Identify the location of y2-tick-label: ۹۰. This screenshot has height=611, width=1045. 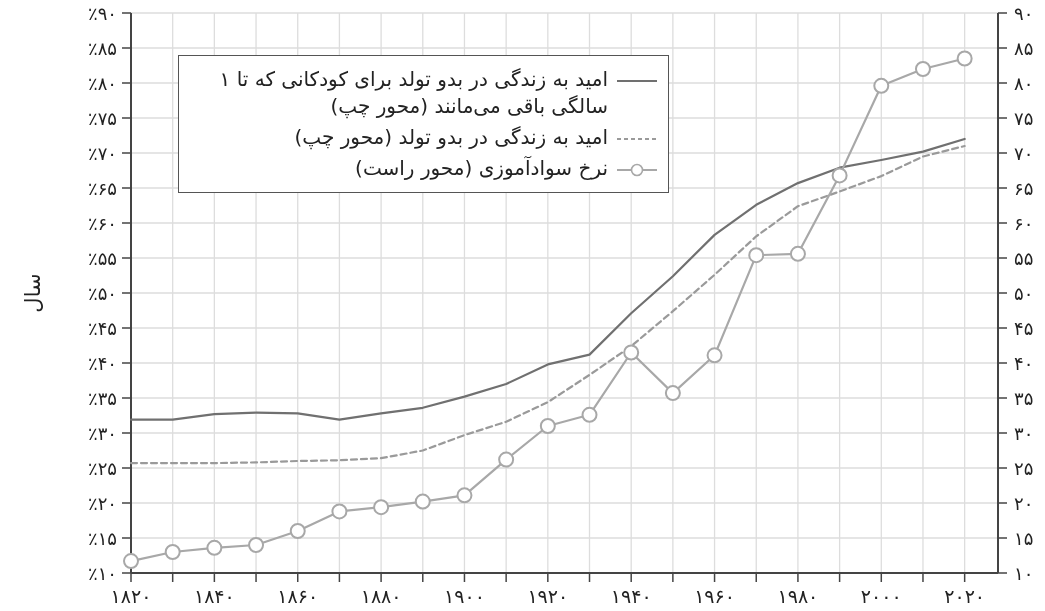
(1024, 13).